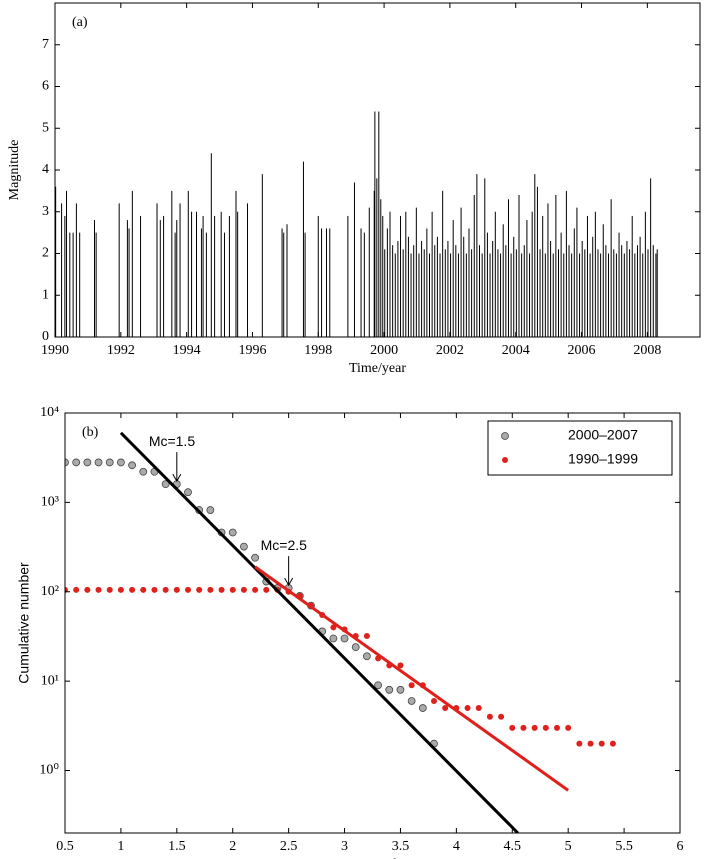 This screenshot has width=710, height=859. Describe the element at coordinates (384, 350) in the screenshot. I see `x-tick-label: 2000` at that location.